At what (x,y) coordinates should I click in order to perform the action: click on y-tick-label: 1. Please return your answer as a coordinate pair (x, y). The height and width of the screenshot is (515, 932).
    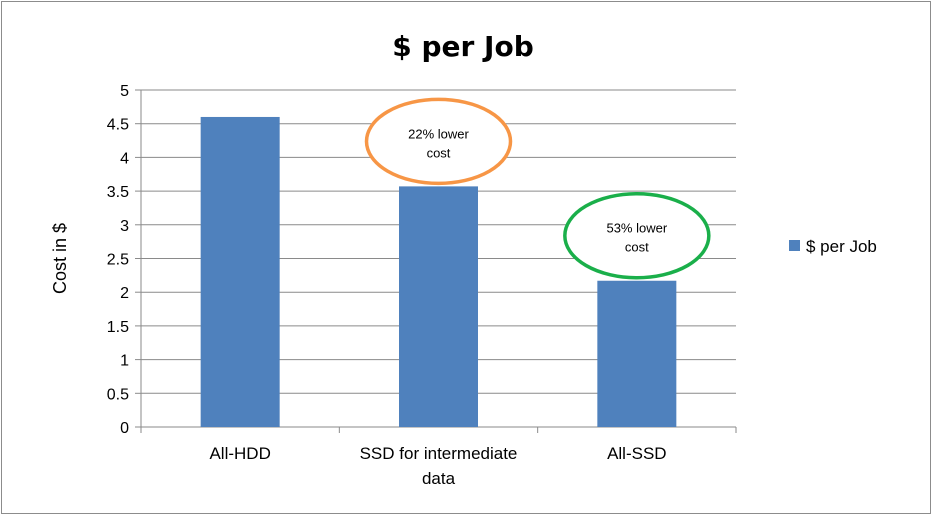
    Looking at the image, I should click on (124, 361).